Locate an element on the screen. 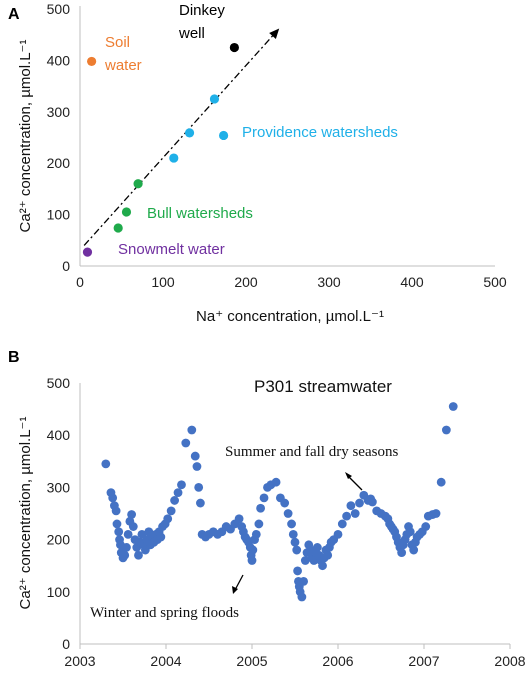 This screenshot has height=673, width=529. x-tick-label: 200 is located at coordinates (246, 282).